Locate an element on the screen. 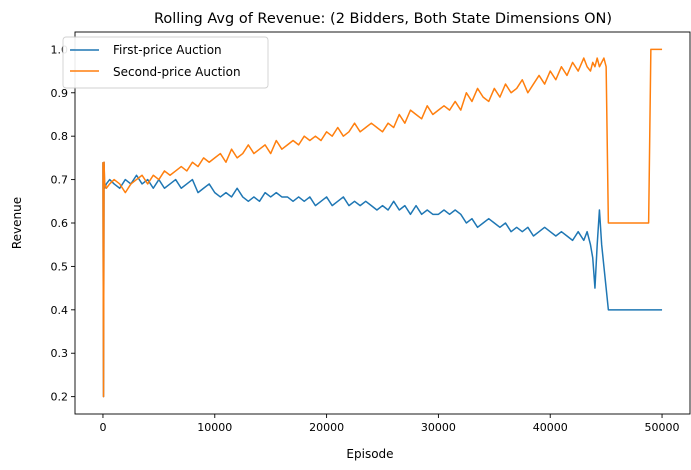 The height and width of the screenshot is (470, 691). x-tick-label: 10000 is located at coordinates (214, 427).